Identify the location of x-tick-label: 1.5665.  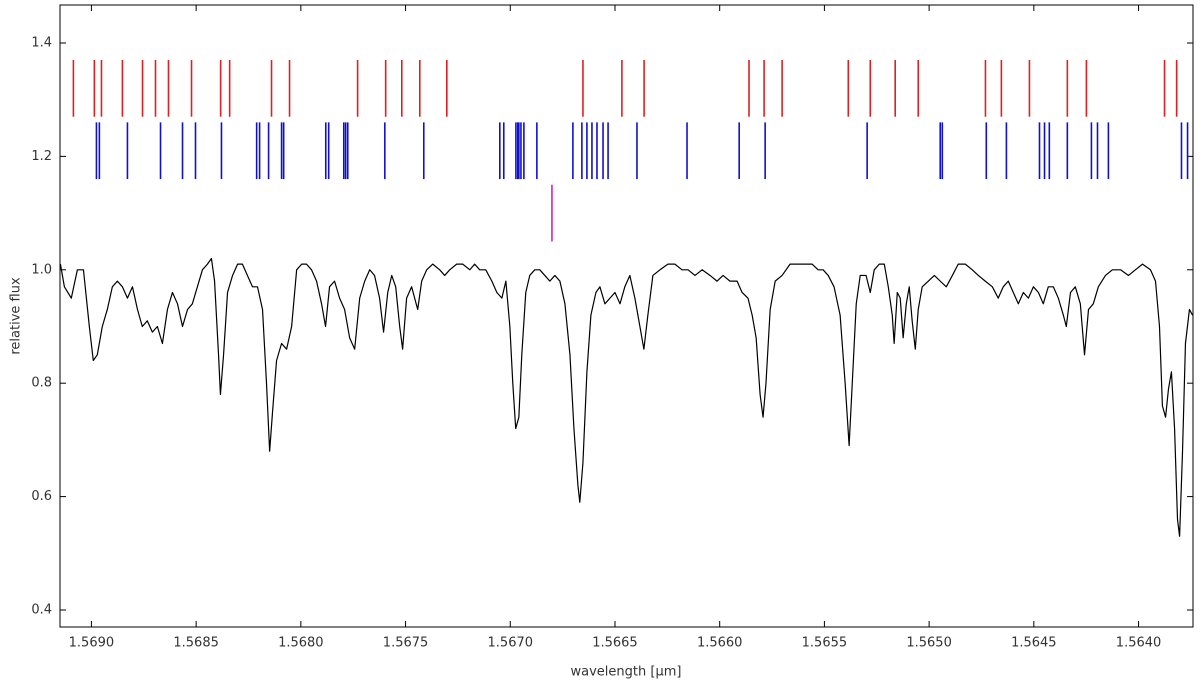
(615, 643).